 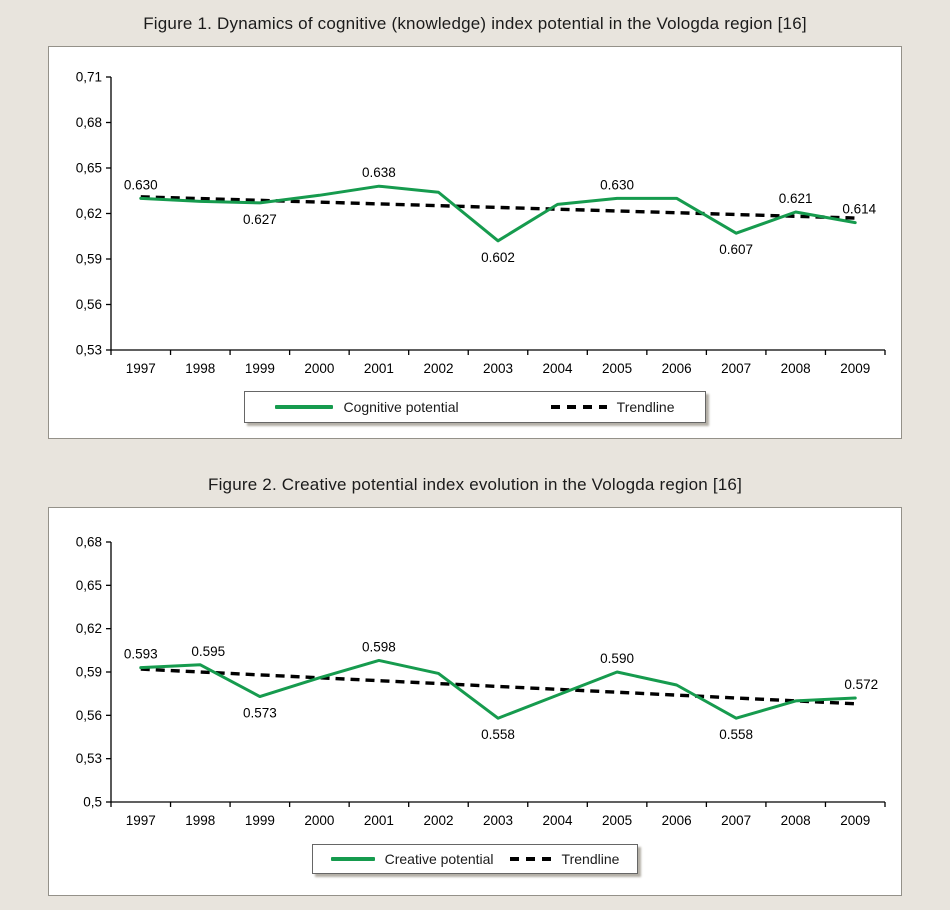 What do you see at coordinates (401, 407) in the screenshot?
I see `legend-label-cognitive-potential: Cognitive potential` at bounding box center [401, 407].